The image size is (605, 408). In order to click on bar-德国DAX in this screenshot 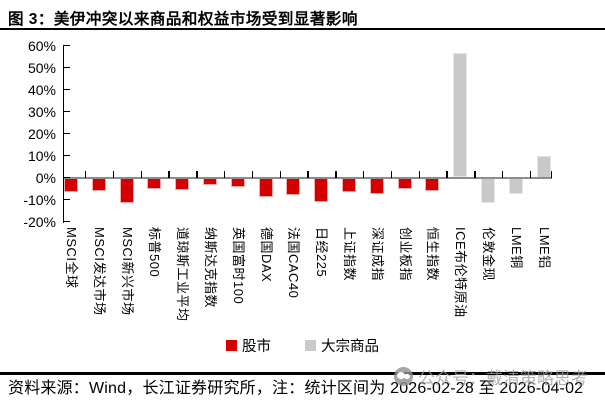, I will do `click(265, 187)`.